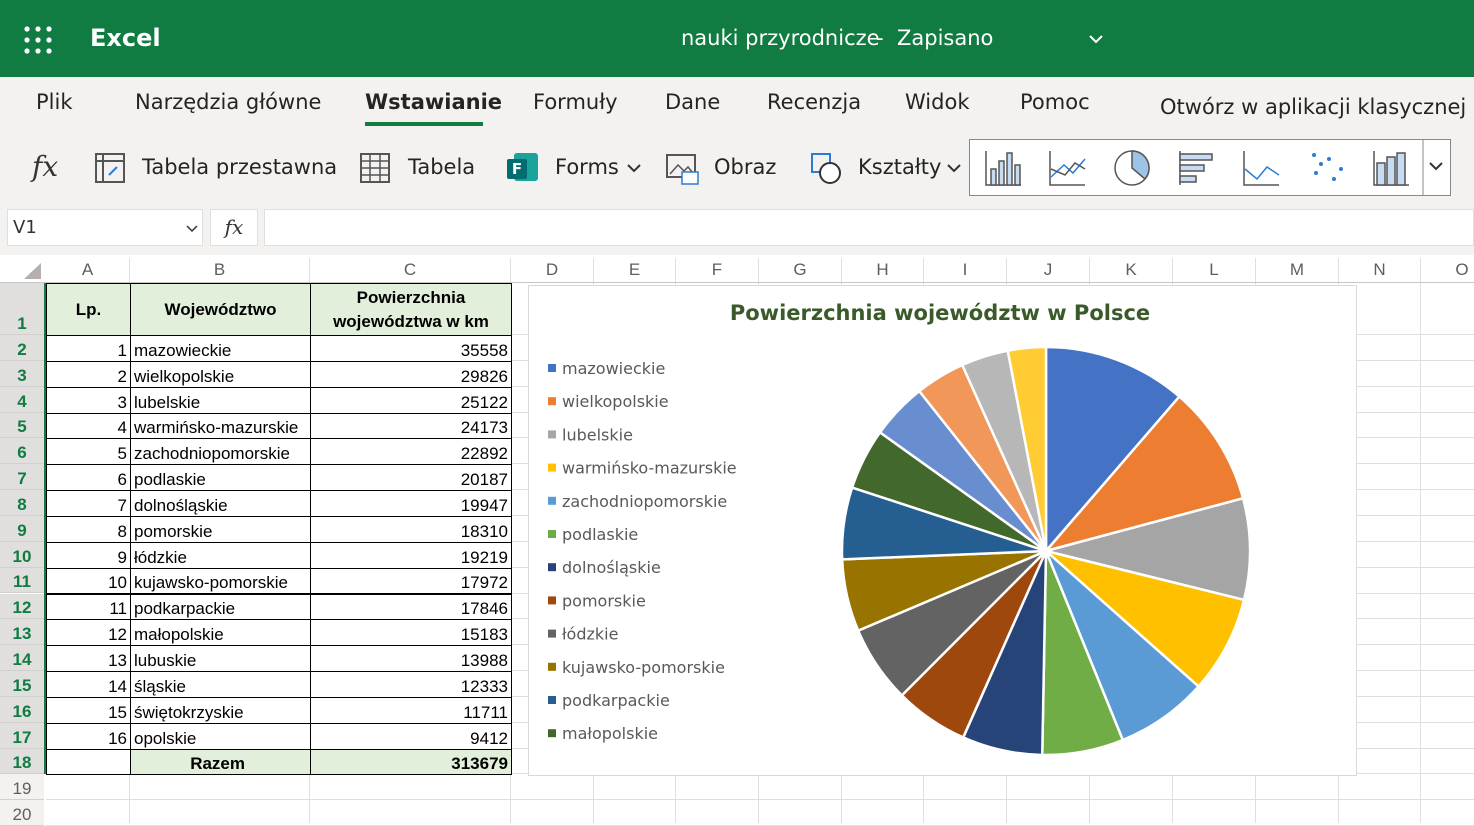 The width and height of the screenshot is (1474, 826). I want to click on menu-tab: Formuły, so click(575, 102).